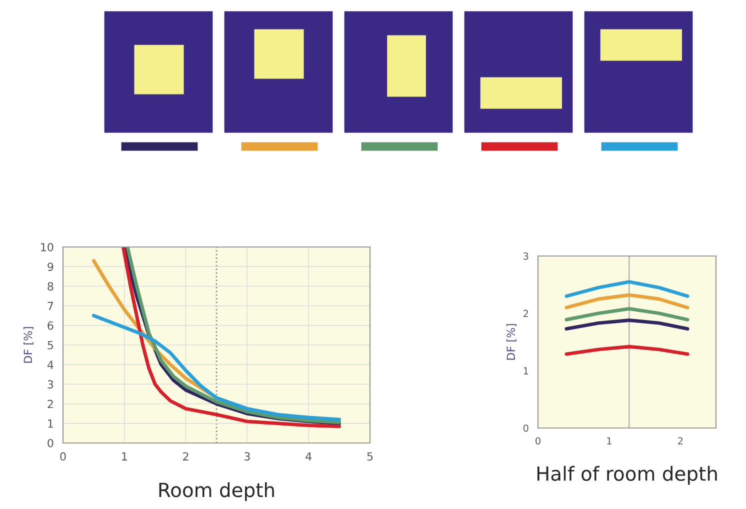 Image resolution: width=746 pixels, height=509 pixels. I want to click on y-tick-label: 0, so click(525, 428).